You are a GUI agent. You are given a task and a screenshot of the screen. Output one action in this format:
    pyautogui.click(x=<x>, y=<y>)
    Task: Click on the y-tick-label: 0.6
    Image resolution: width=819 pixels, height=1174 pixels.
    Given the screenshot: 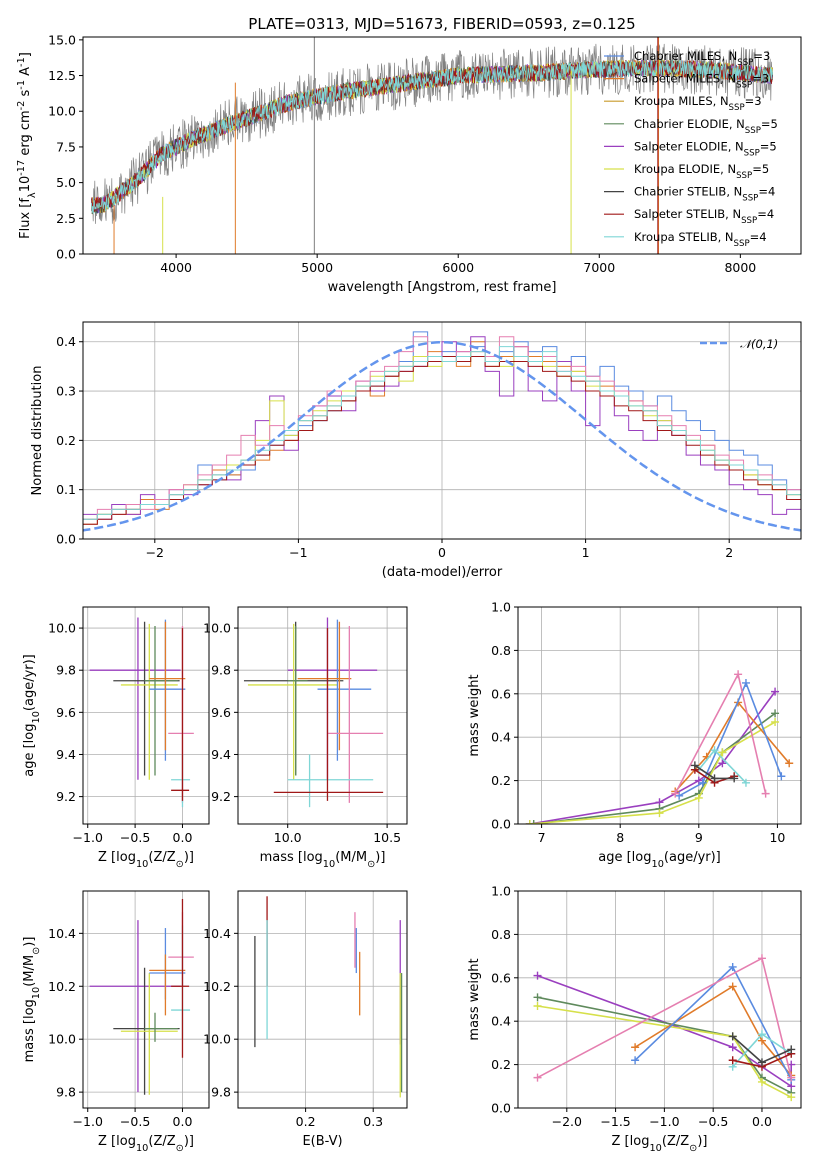 What is the action you would take?
    pyautogui.click(x=501, y=977)
    